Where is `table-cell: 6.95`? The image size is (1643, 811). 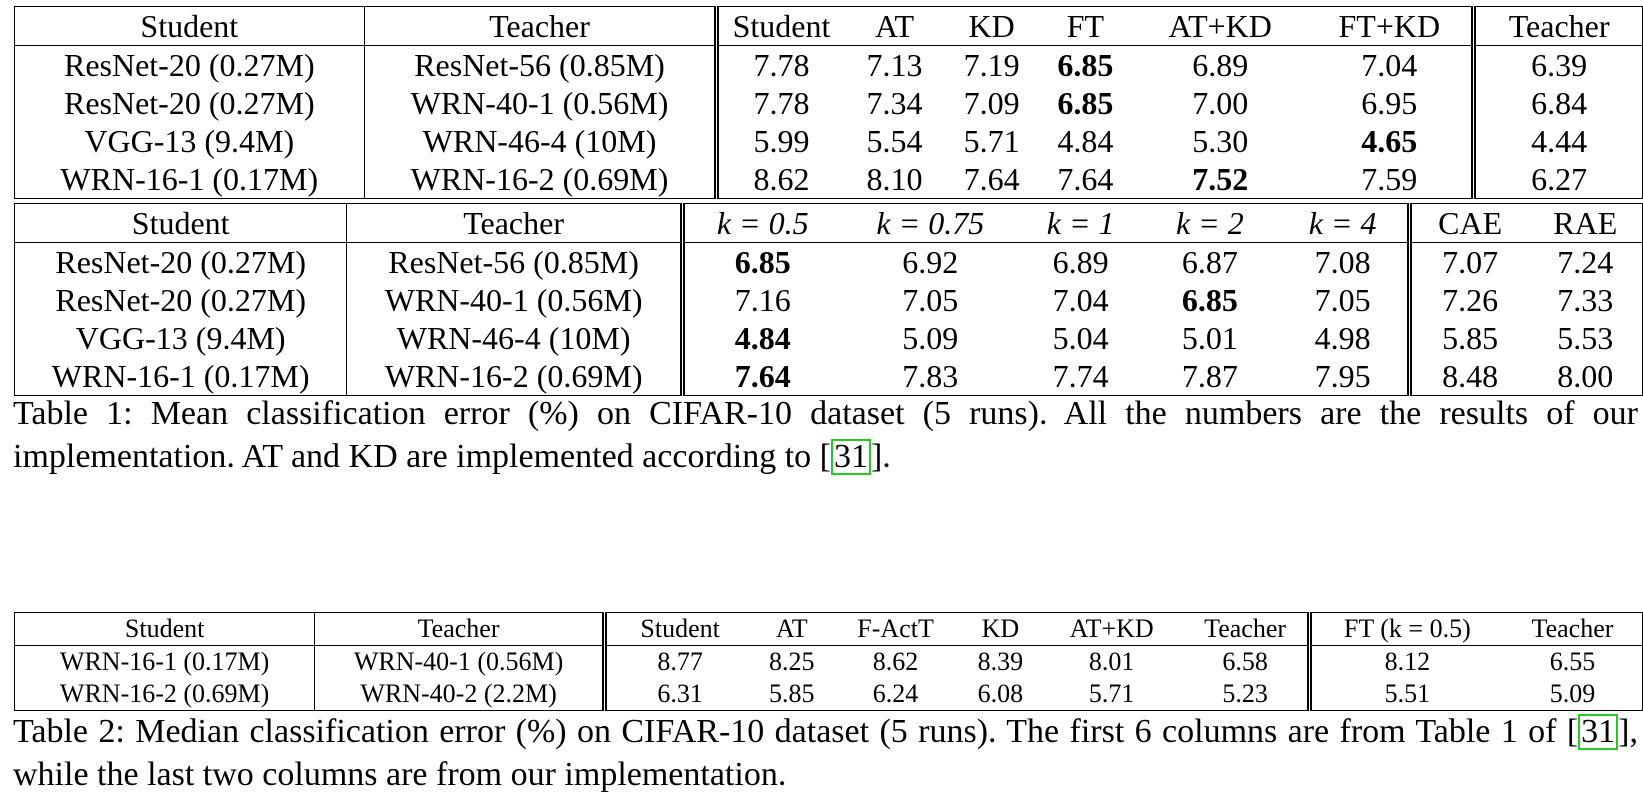
table-cell: 6.95 is located at coordinates (1389, 102).